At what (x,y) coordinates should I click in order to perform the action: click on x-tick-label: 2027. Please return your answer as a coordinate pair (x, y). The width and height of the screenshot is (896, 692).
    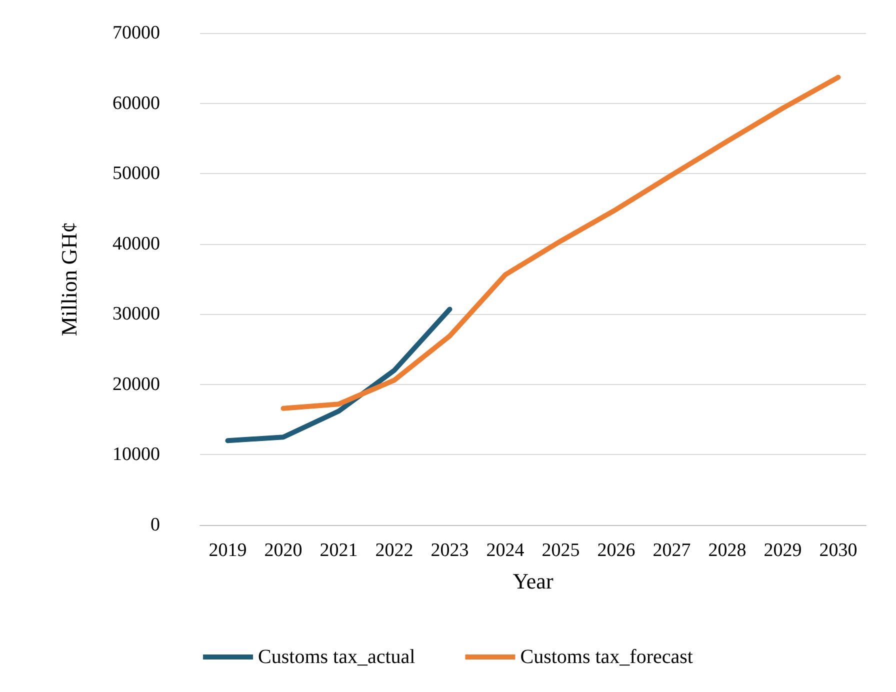
    Looking at the image, I should click on (671, 550).